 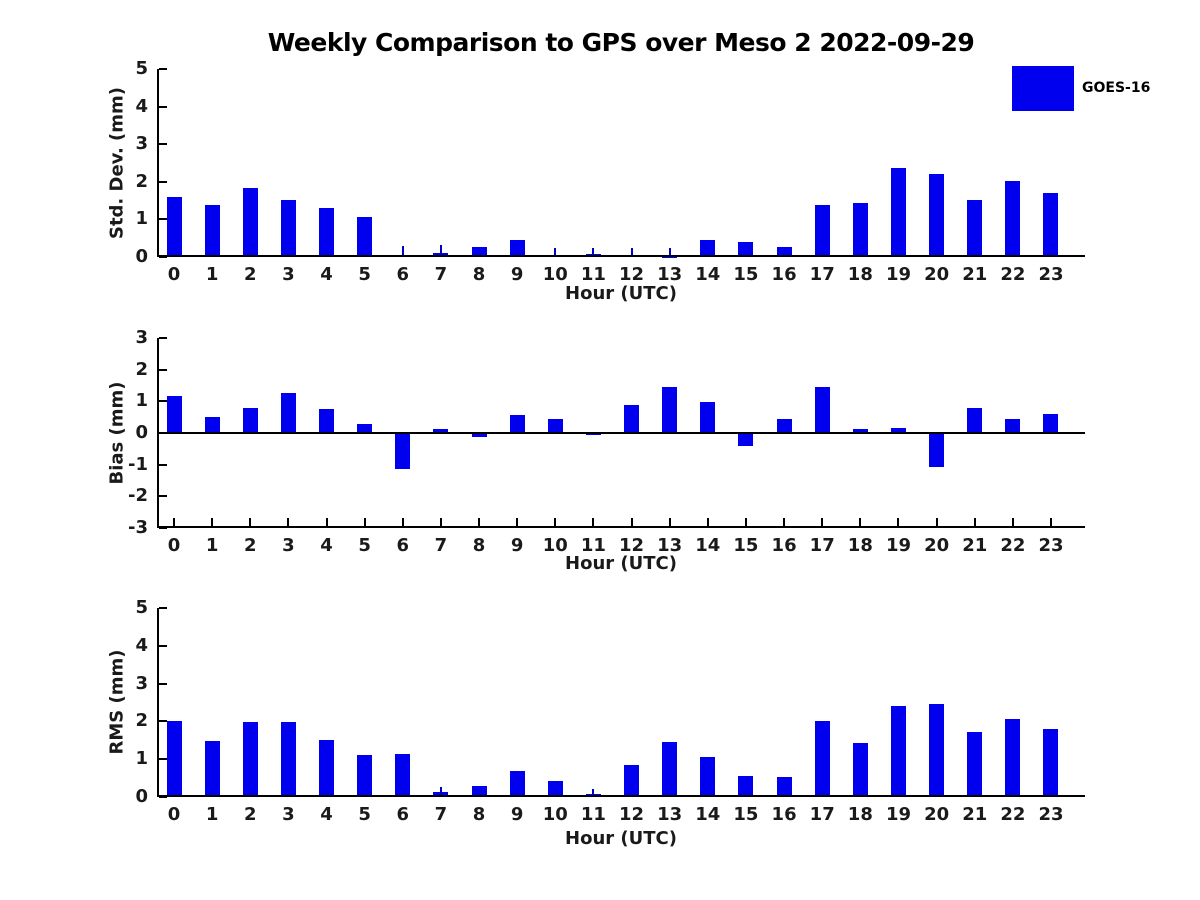 I want to click on x-tick-label: 15, so click(x=746, y=545).